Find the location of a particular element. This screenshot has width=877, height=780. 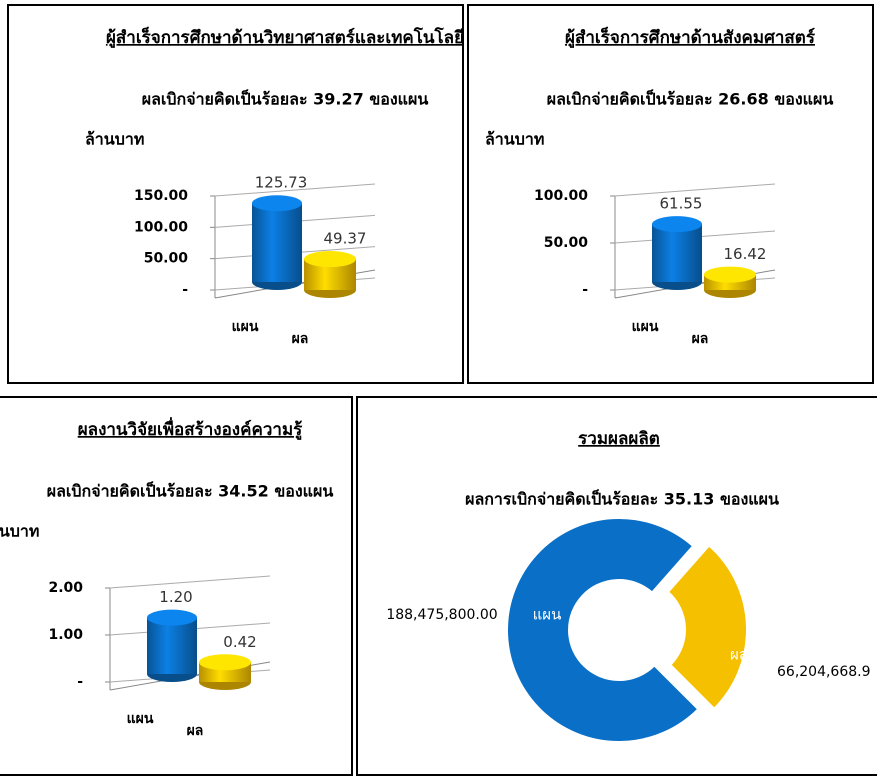

y-tick-label: 150.00 is located at coordinates (161, 196).